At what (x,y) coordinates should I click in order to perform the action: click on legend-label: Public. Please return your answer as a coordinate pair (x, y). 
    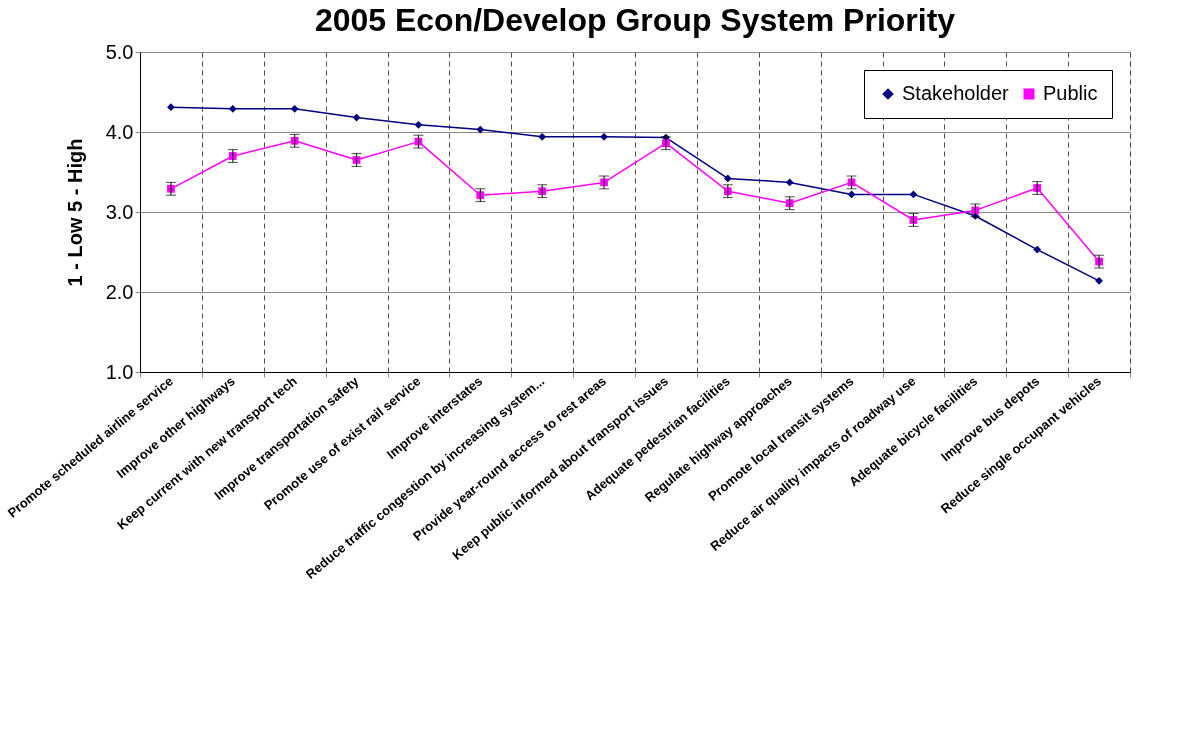
    Looking at the image, I should click on (1070, 93).